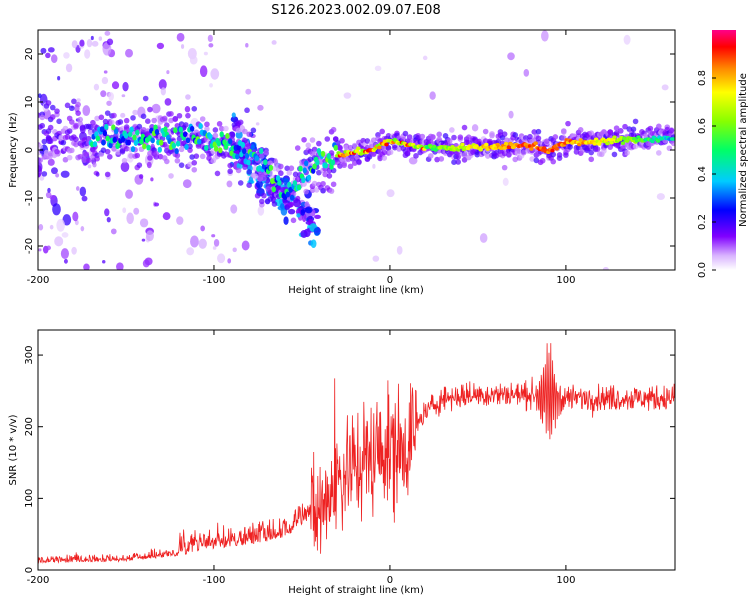  I want to click on spectrogram-y-tick-label: 0, so click(29, 150).